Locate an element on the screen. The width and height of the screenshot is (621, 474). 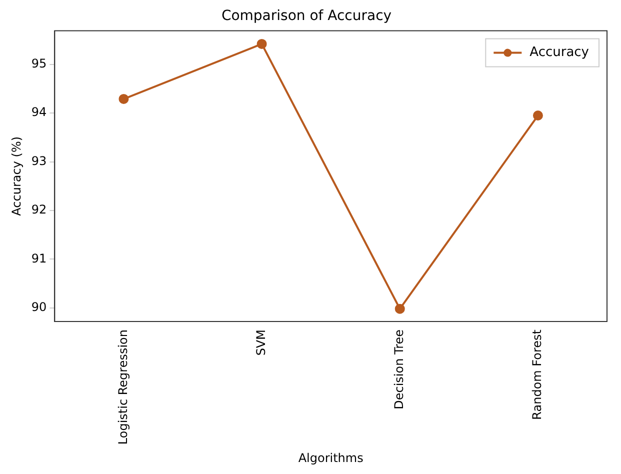
y-tick-label: 94 is located at coordinates (39, 112).